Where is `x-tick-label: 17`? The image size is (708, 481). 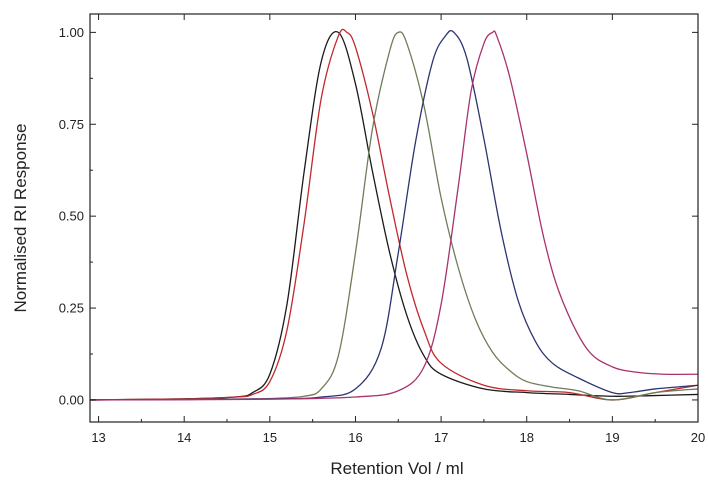
x-tick-label: 17 is located at coordinates (441, 437).